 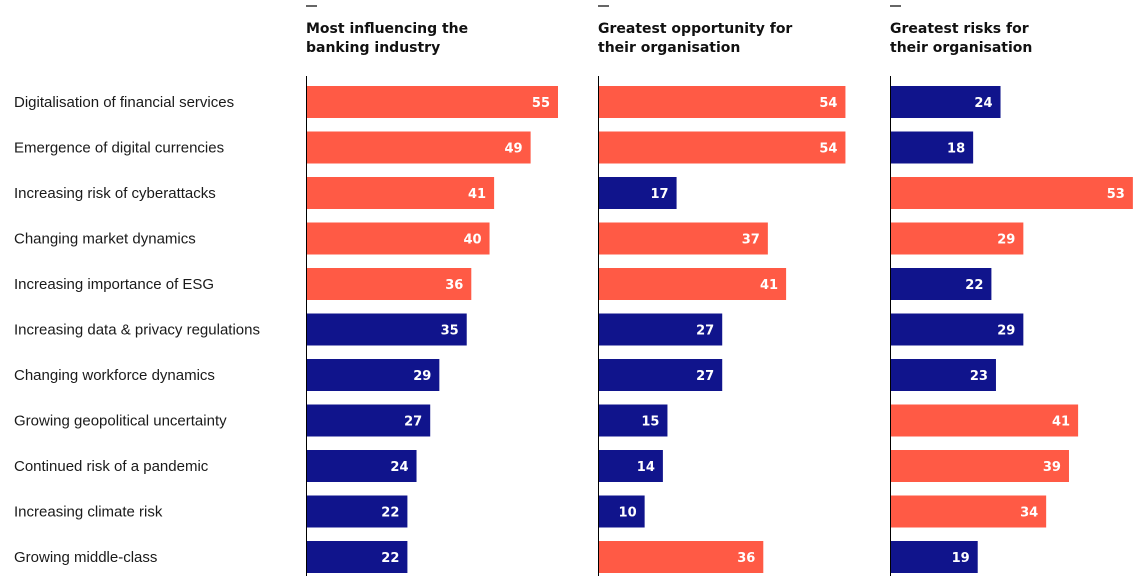 I want to click on category-label: Increasing data & privacy regulations, so click(x=137, y=330).